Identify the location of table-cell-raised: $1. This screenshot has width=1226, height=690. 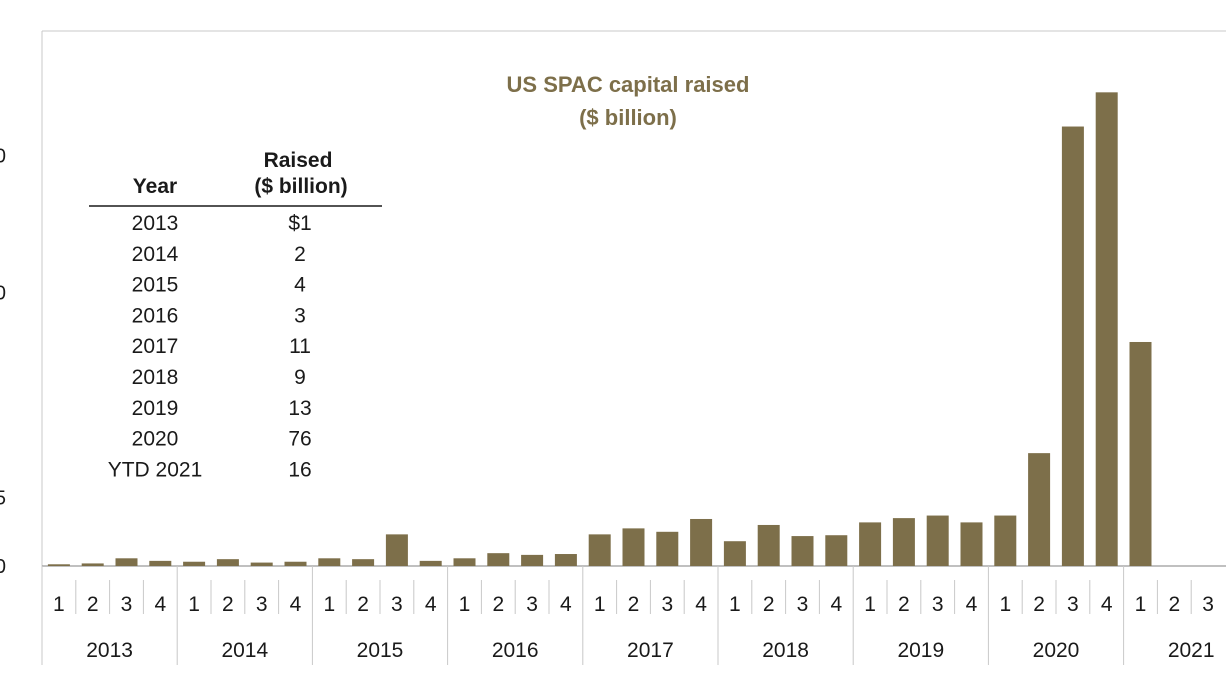
(299, 223).